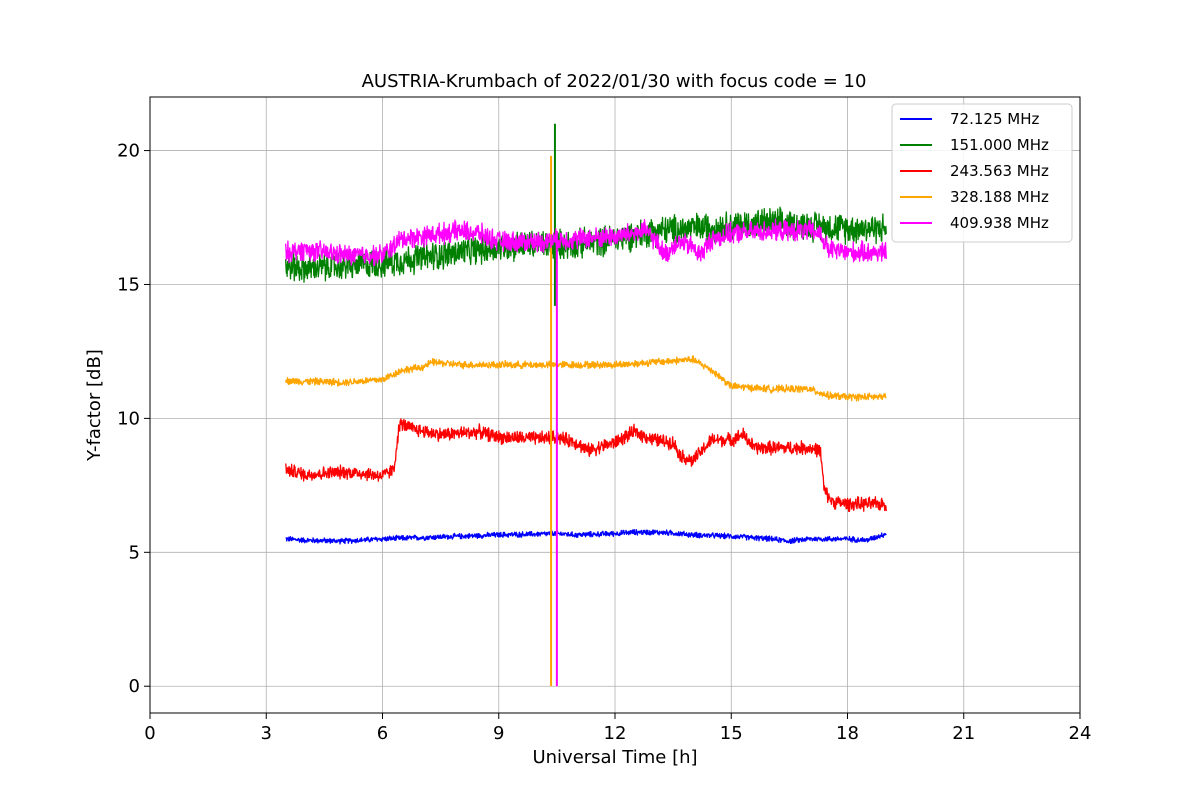  Describe the element at coordinates (999, 145) in the screenshot. I see `legend-label: 151.000 MHz` at that location.